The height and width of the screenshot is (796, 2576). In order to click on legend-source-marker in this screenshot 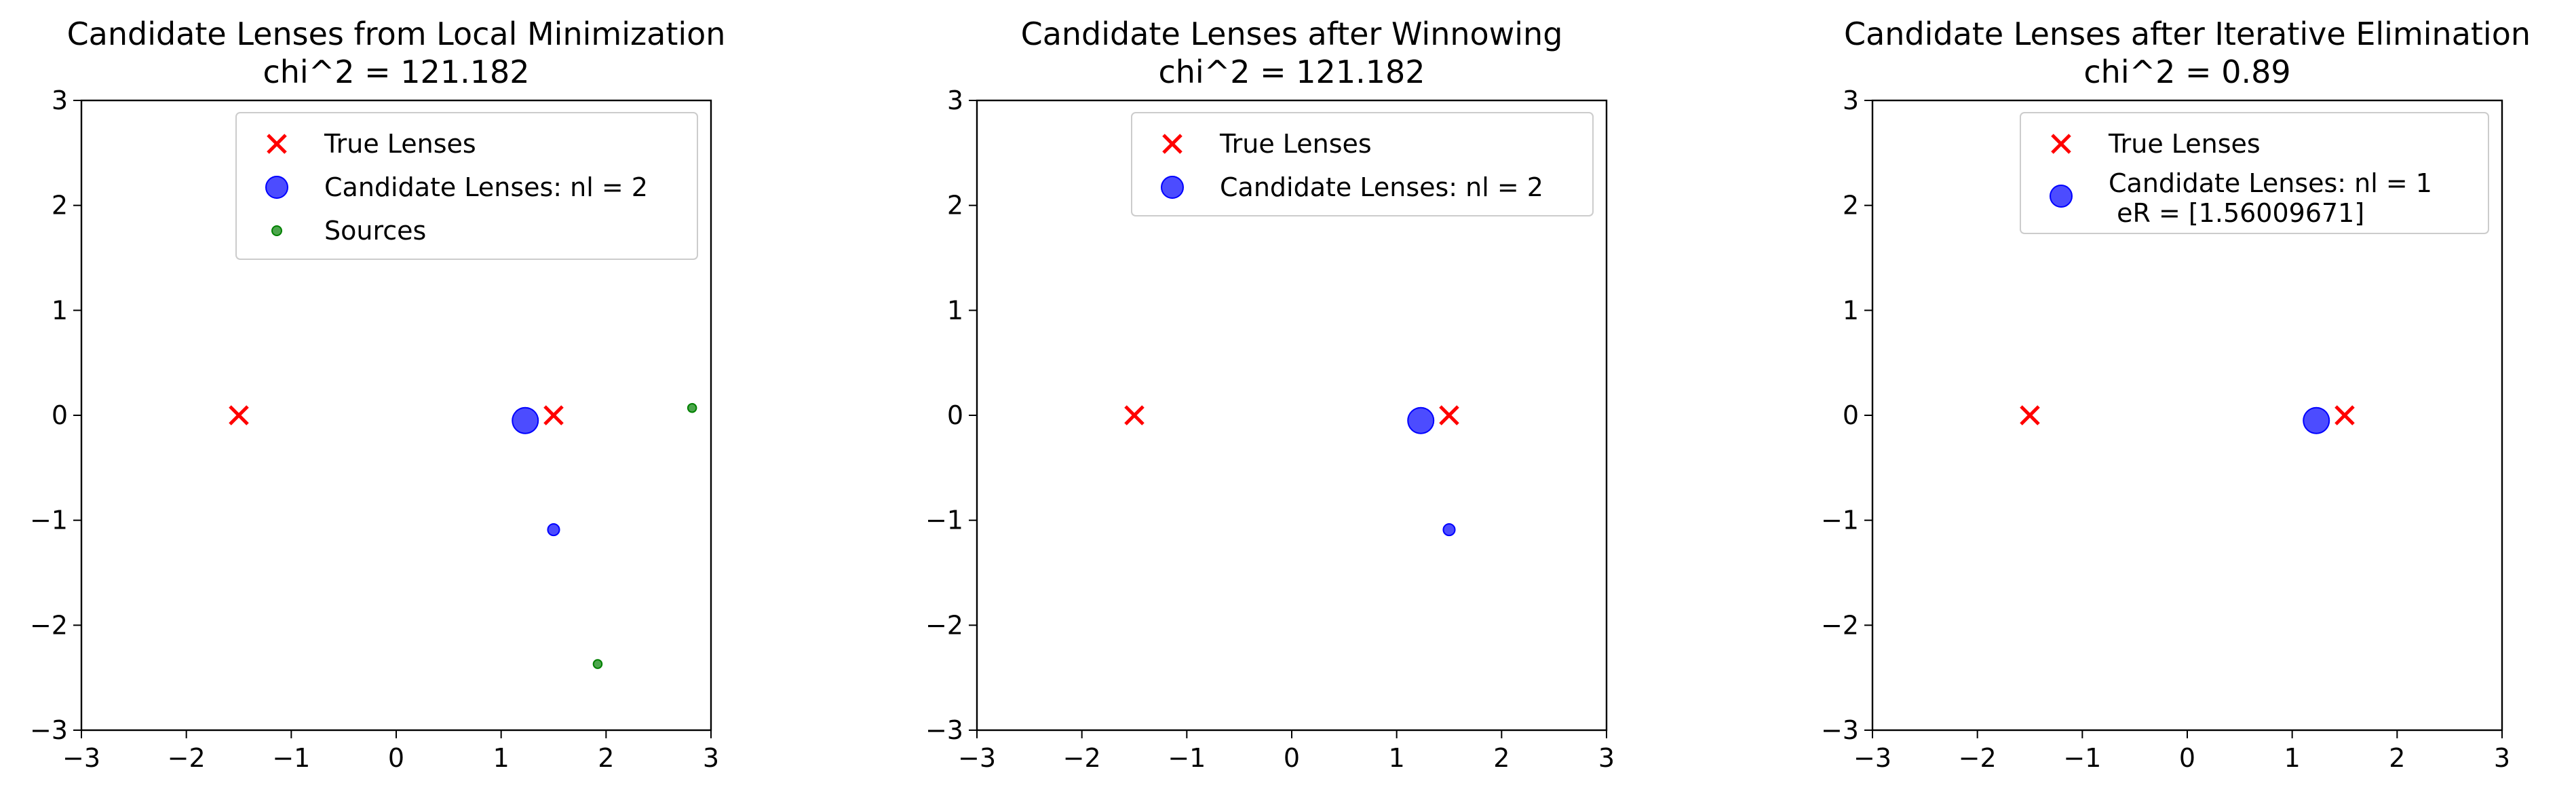, I will do `click(276, 230)`.